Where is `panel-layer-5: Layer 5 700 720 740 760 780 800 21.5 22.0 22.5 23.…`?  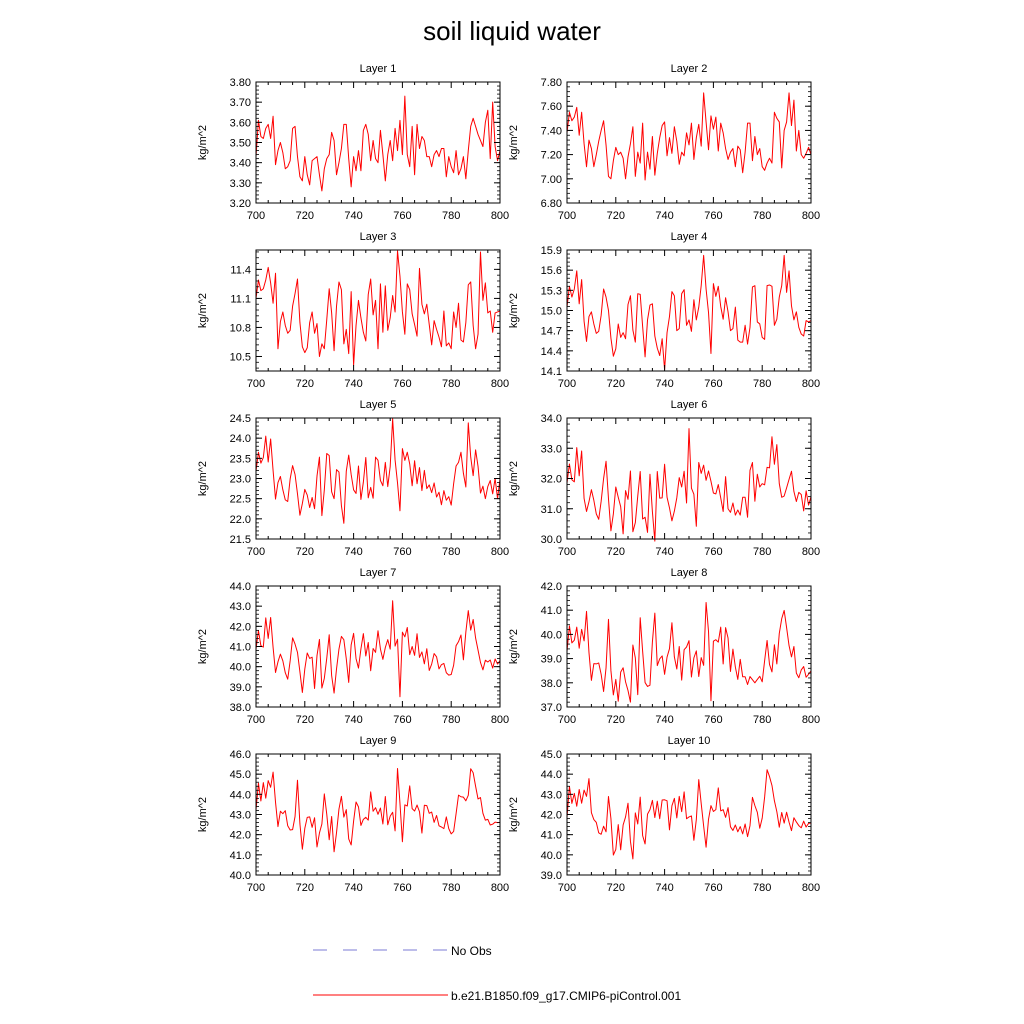 panel-layer-5: Layer 5 700 720 740 760 780 800 21.5 22.0 22.5 23.… is located at coordinates (353, 478).